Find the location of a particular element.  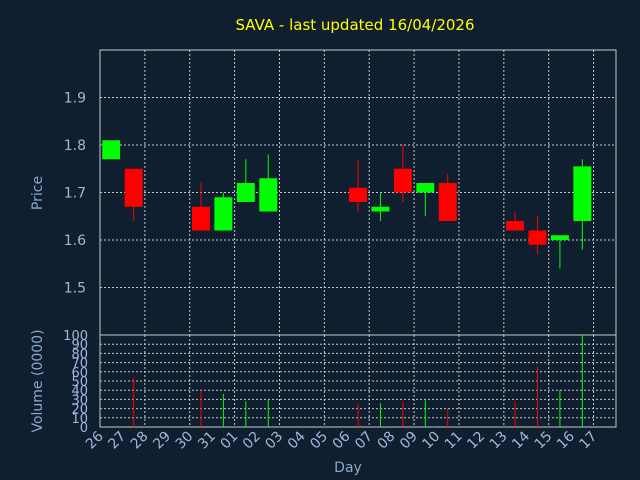

price-tick-label: 1.7 is located at coordinates (75, 194).